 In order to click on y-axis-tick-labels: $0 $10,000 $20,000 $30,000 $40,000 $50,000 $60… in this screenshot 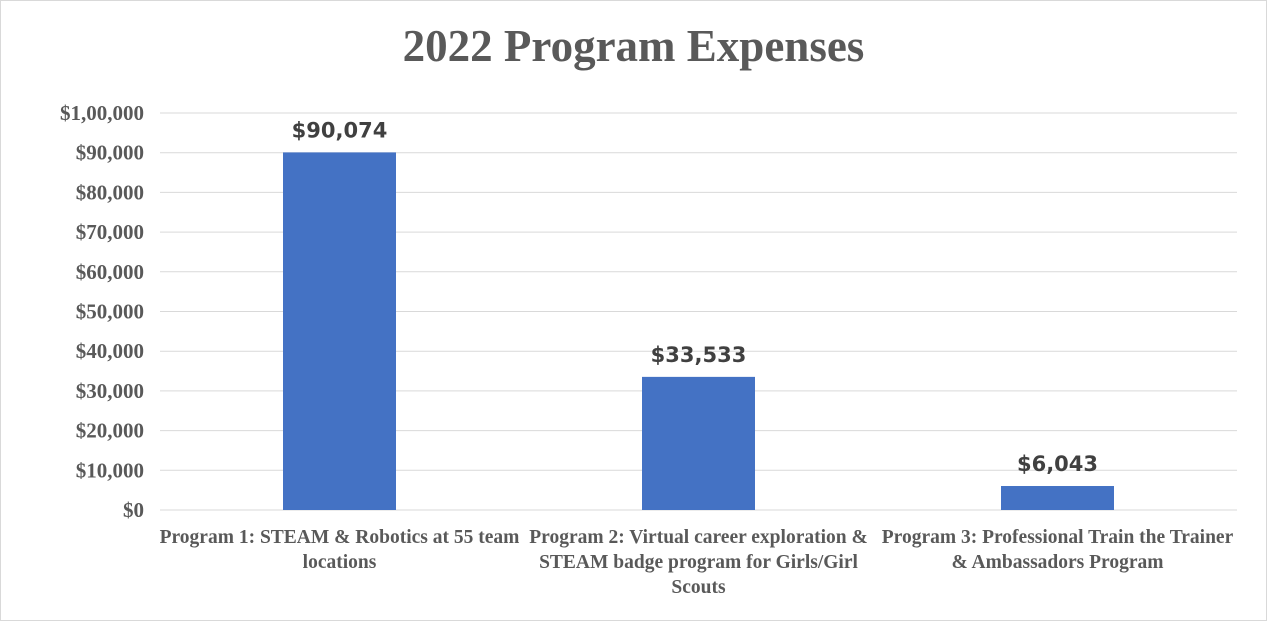, I will do `click(102, 311)`.